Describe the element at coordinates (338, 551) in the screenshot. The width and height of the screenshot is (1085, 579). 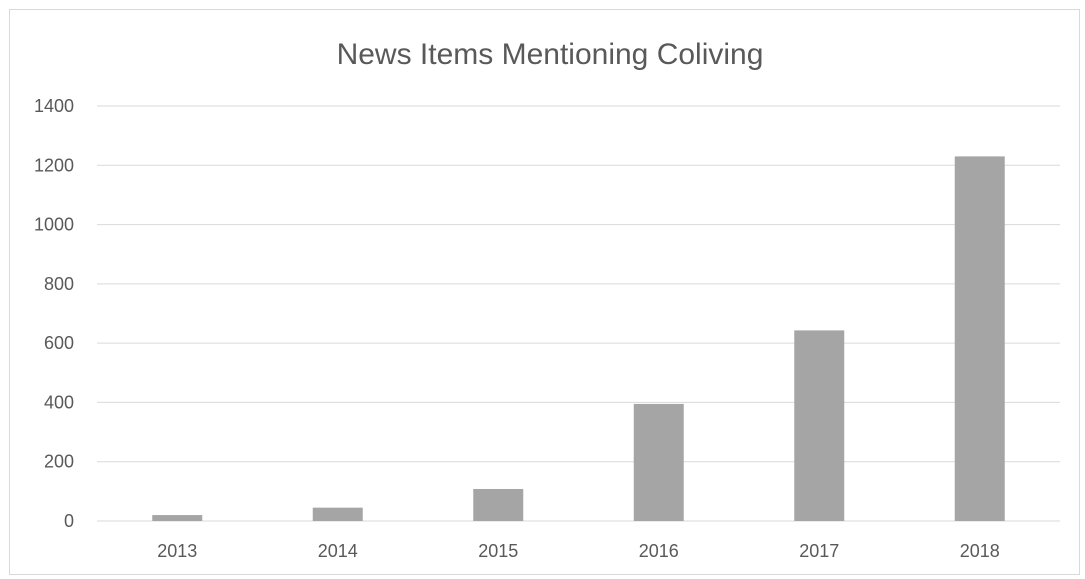
I see `x-tick-label: 2014` at that location.